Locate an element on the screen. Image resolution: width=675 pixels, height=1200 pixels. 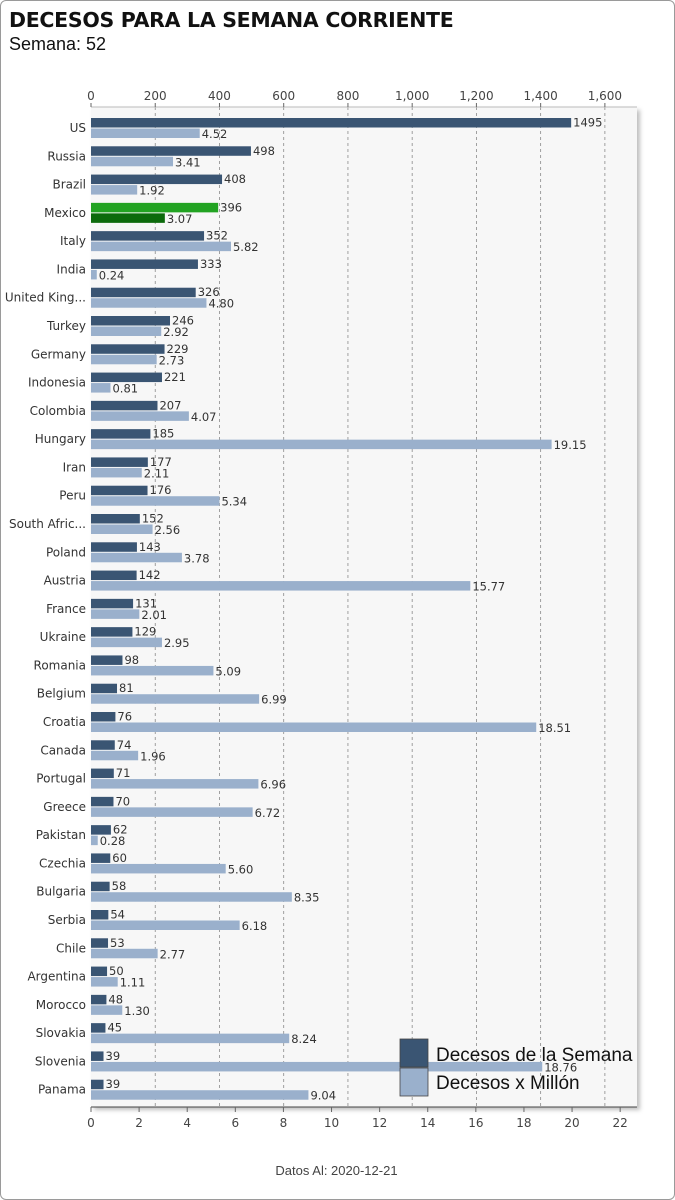
value-label-deaths-14: 152 is located at coordinates (153, 519).